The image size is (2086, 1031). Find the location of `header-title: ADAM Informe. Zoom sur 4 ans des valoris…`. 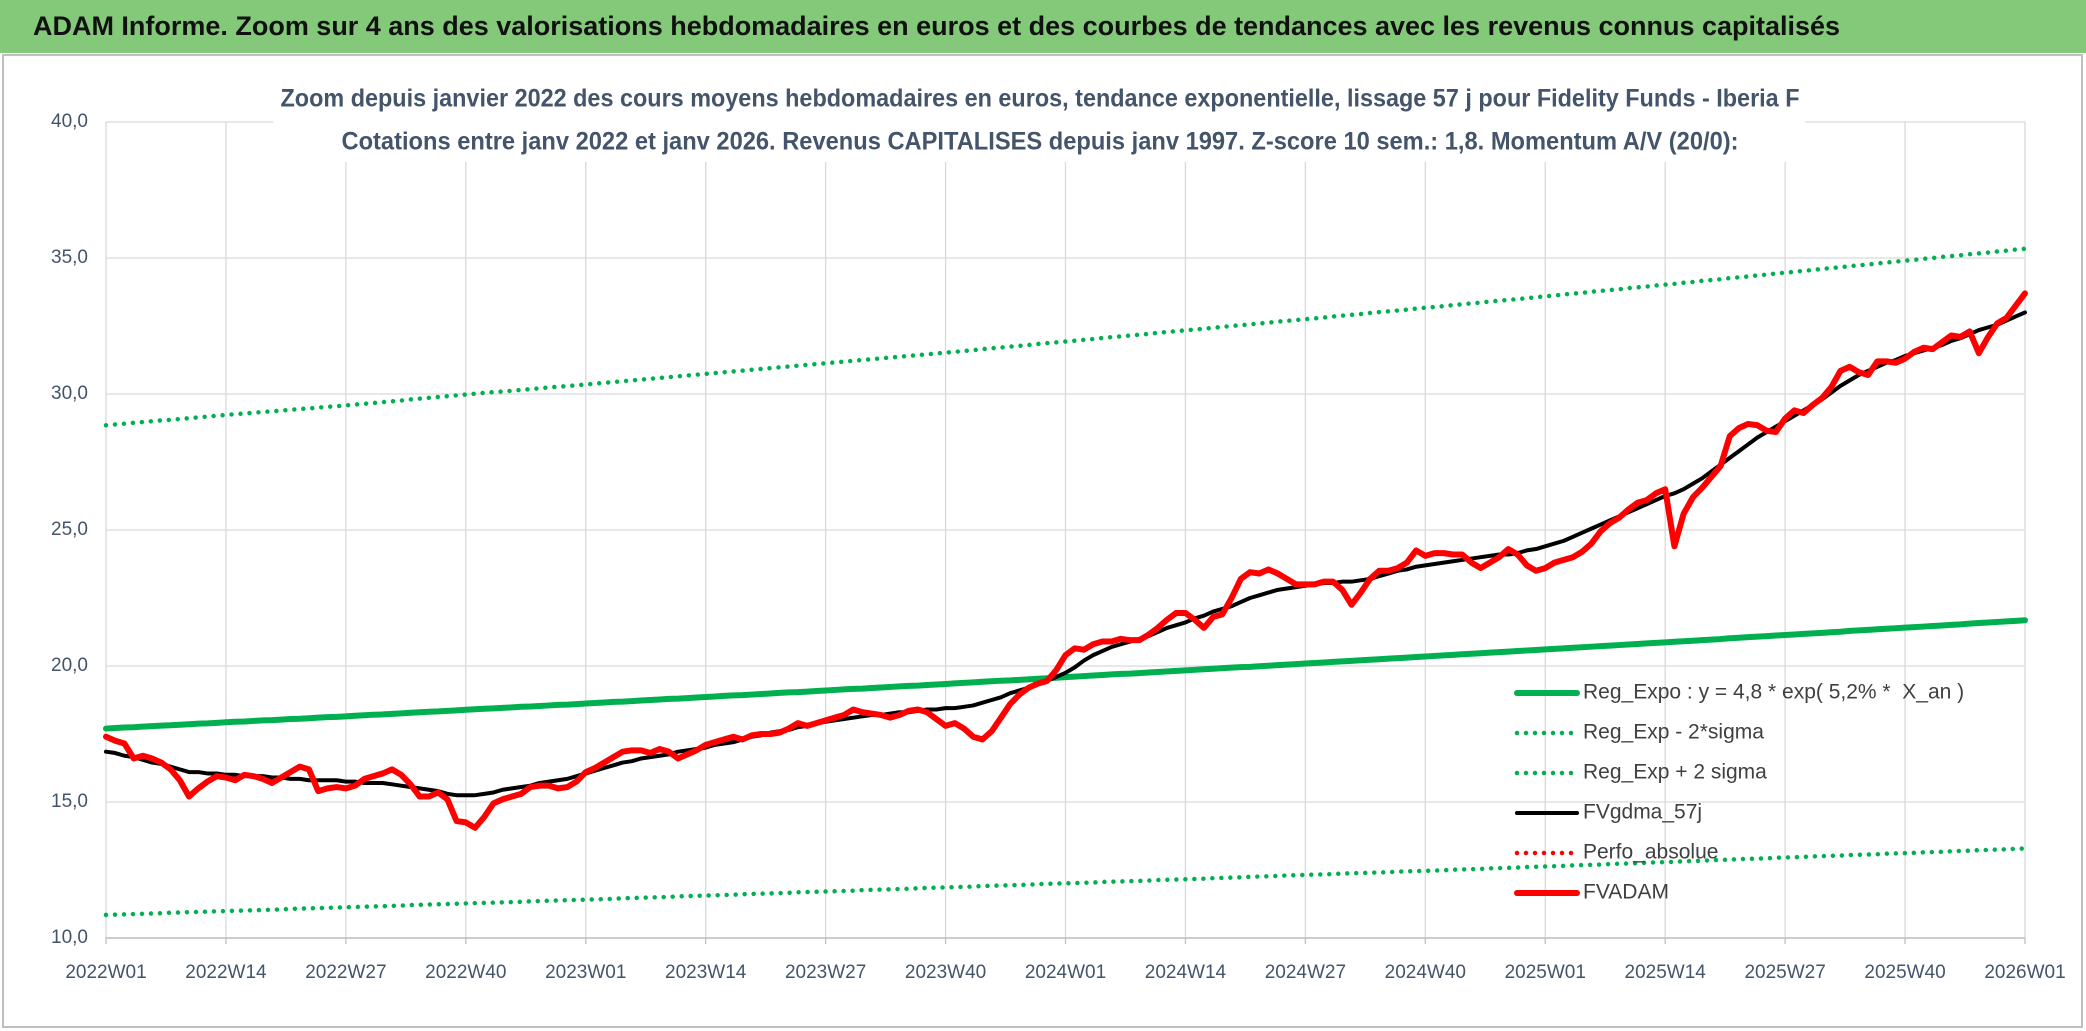

header-title: ADAM Informe. Zoom sur 4 ans des valoris… is located at coordinates (936, 26).